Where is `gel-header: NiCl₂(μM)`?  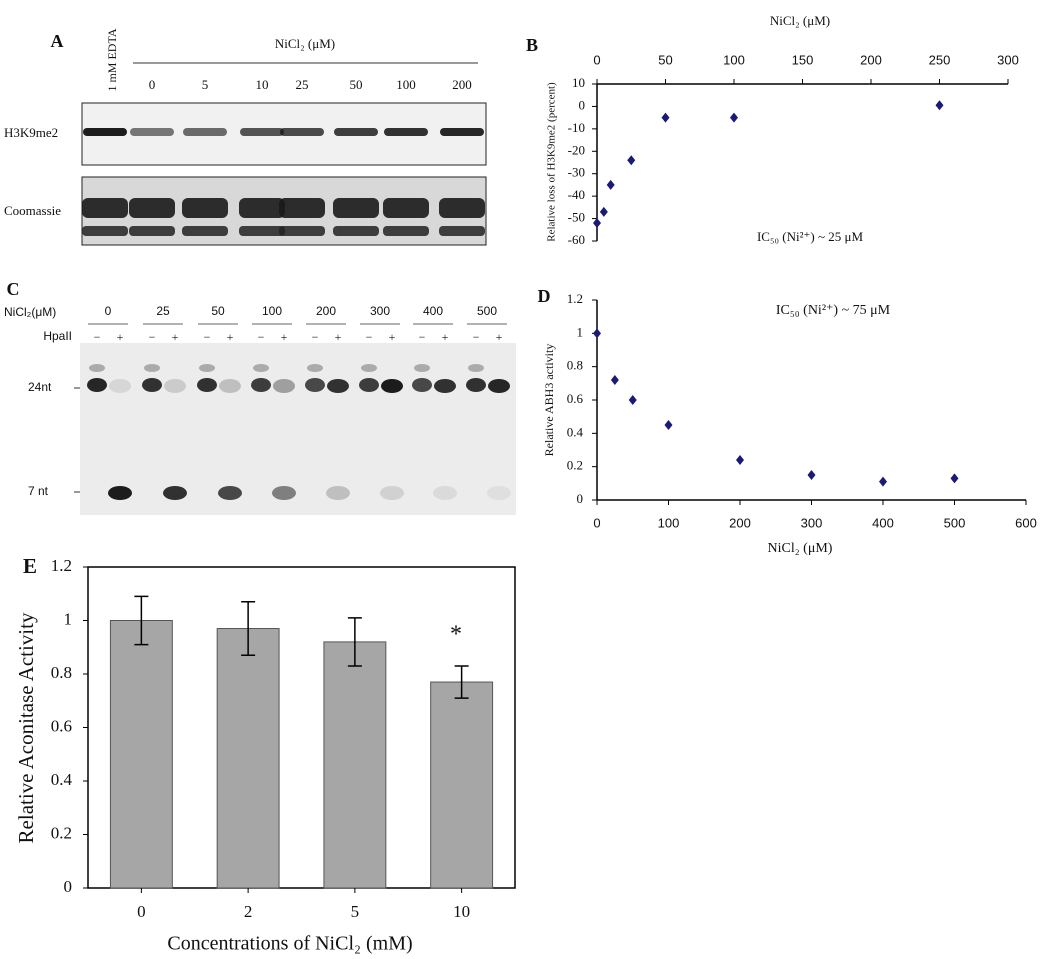 gel-header: NiCl₂(μM) is located at coordinates (30, 312).